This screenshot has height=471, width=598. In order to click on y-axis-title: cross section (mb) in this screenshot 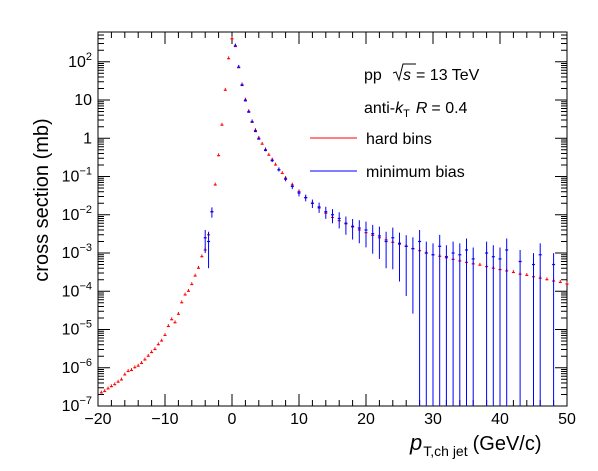, I will do `click(42, 199)`.